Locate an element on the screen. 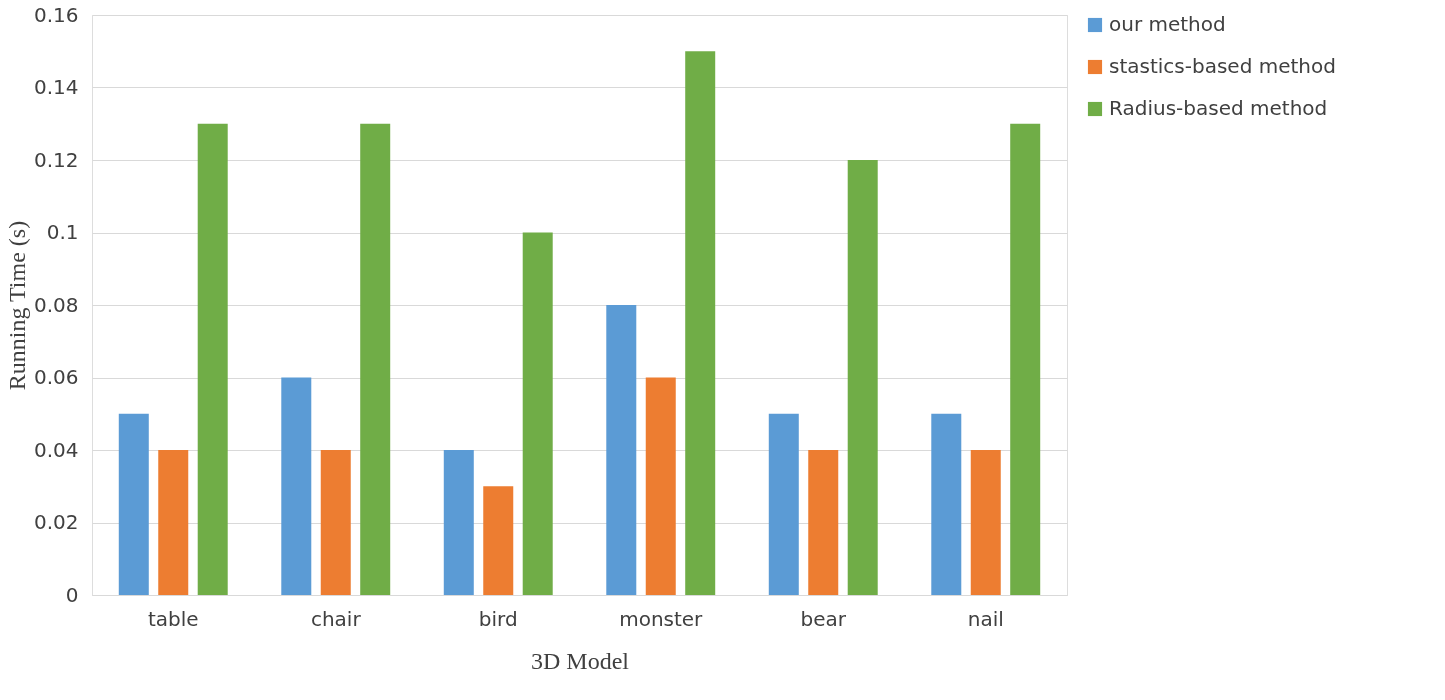 This screenshot has height=700, width=1445. y-tick-label: 0.08 is located at coordinates (56, 304).